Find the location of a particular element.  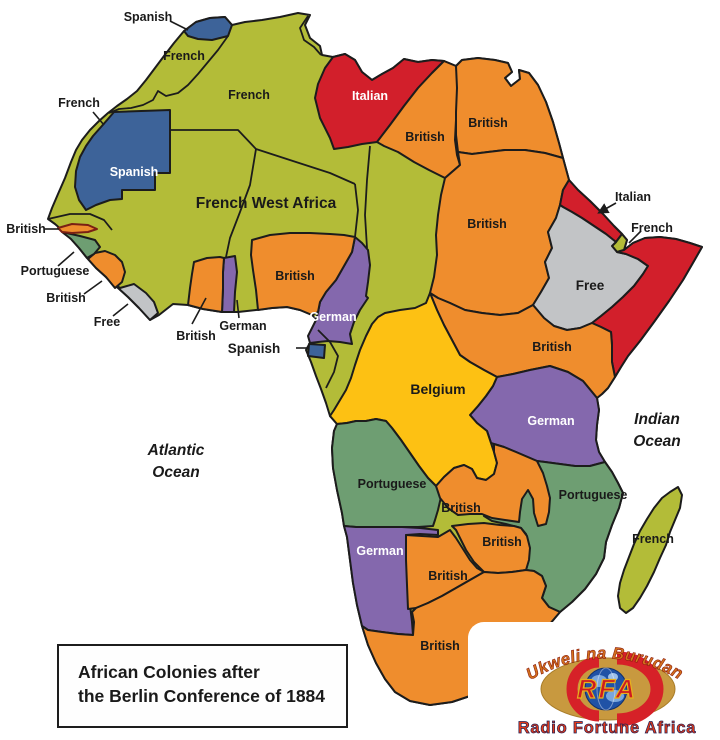

gold-coast-leader is located at coordinates (199, 311).